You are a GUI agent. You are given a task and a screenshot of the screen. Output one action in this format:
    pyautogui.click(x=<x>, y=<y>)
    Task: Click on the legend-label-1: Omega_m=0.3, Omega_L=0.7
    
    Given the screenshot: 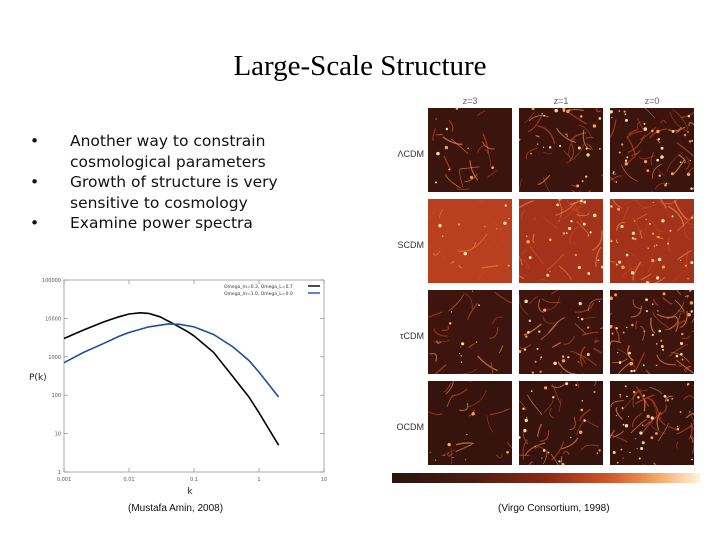 What is the action you would take?
    pyautogui.click(x=258, y=287)
    